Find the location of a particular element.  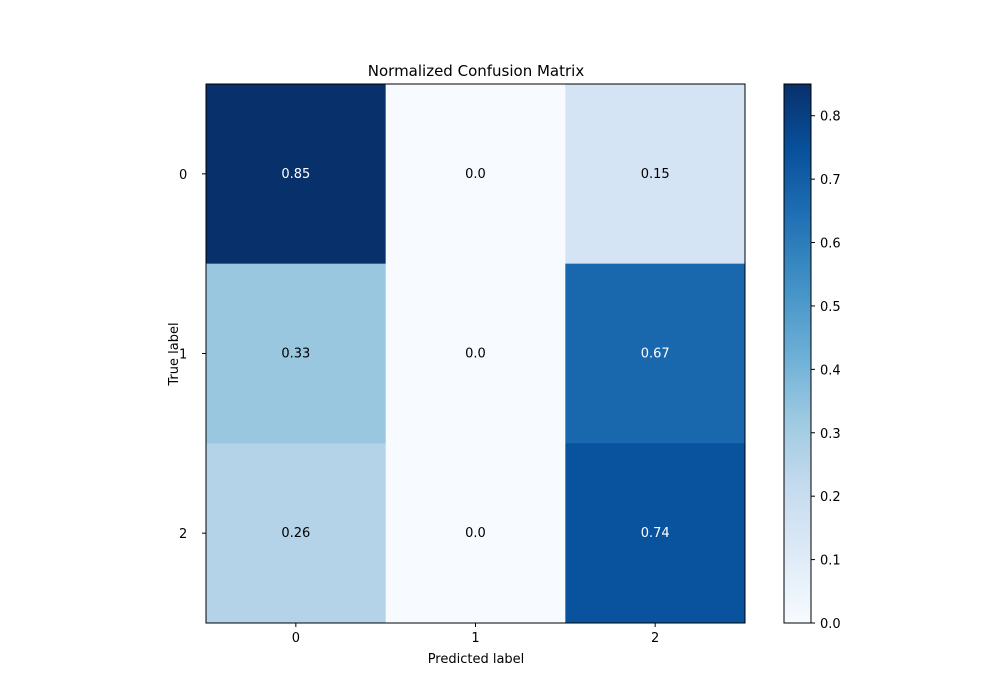

colorbar-axis: 0.0 0.1 0.2 0.3 0.4 0.5 0.6 0.7 0.8 is located at coordinates (826, 371).